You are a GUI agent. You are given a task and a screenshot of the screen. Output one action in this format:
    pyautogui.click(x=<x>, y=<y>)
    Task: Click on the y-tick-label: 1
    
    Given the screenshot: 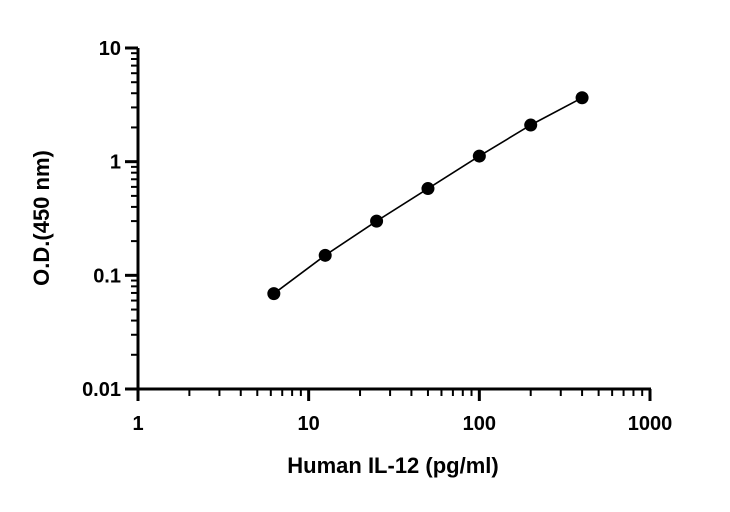 What is the action you would take?
    pyautogui.click(x=115, y=163)
    